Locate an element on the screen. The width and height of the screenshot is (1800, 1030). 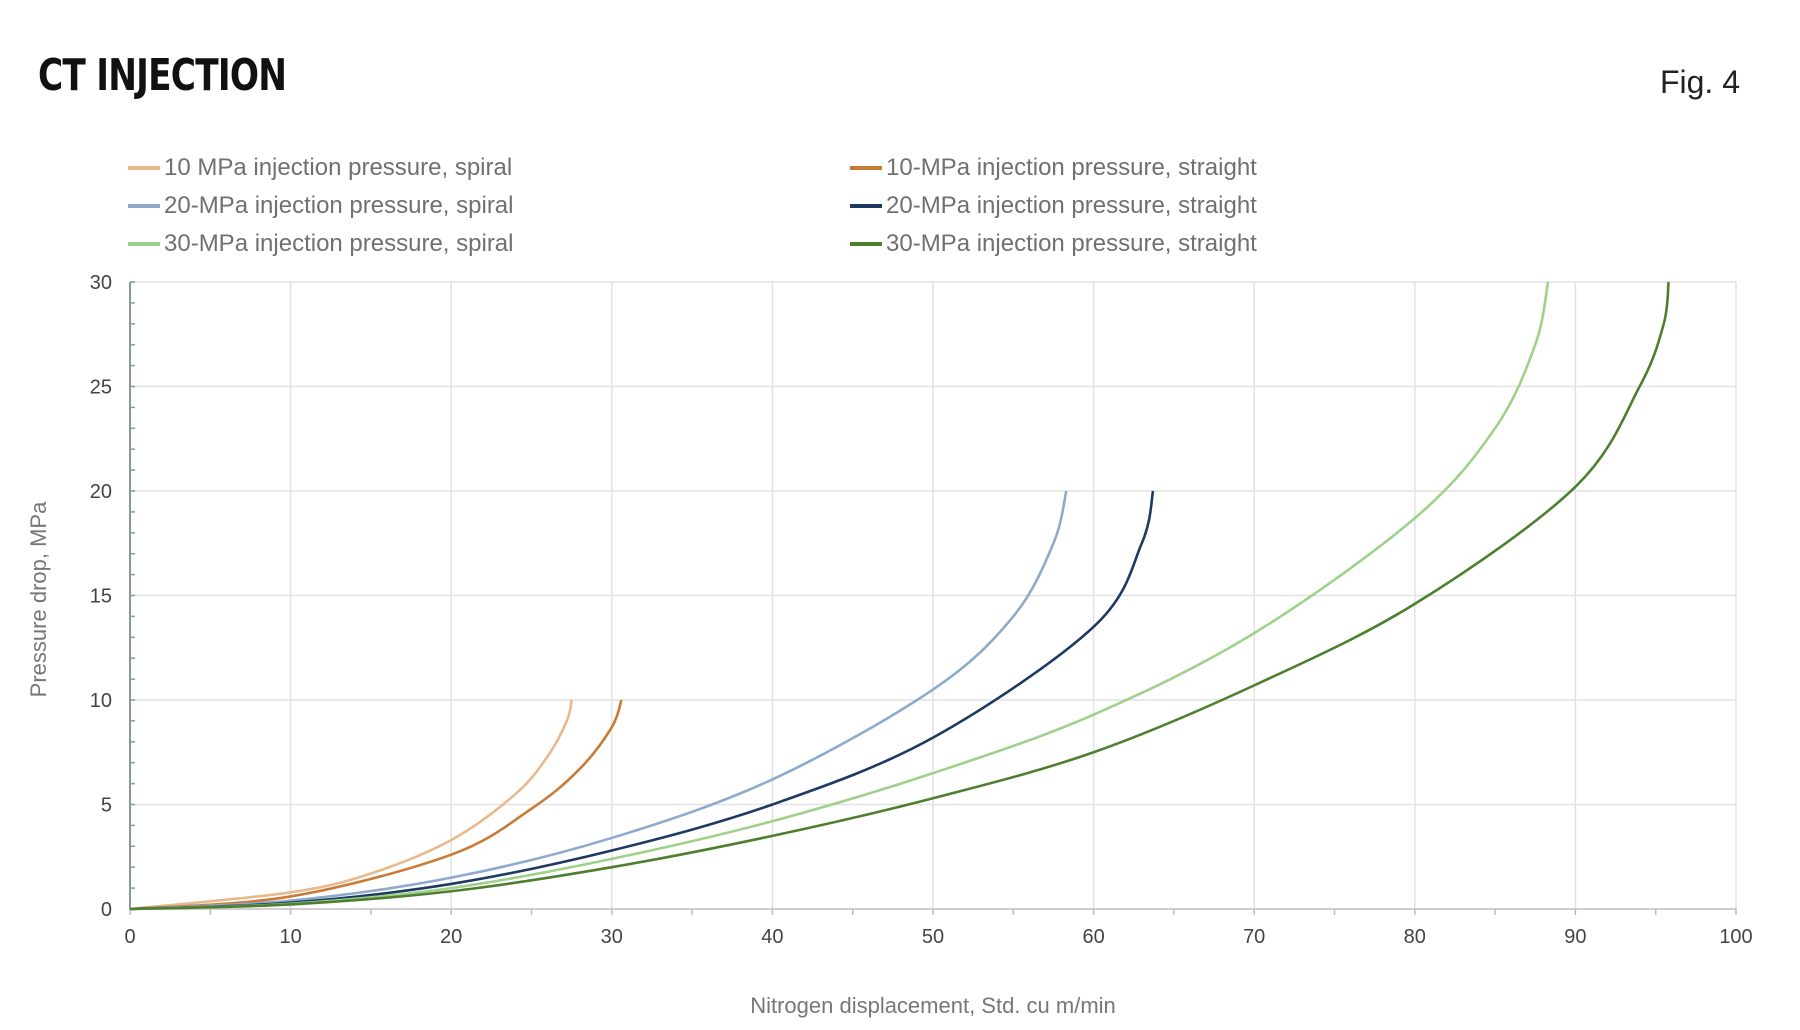
y-tick-label: 5 is located at coordinates (106, 806).